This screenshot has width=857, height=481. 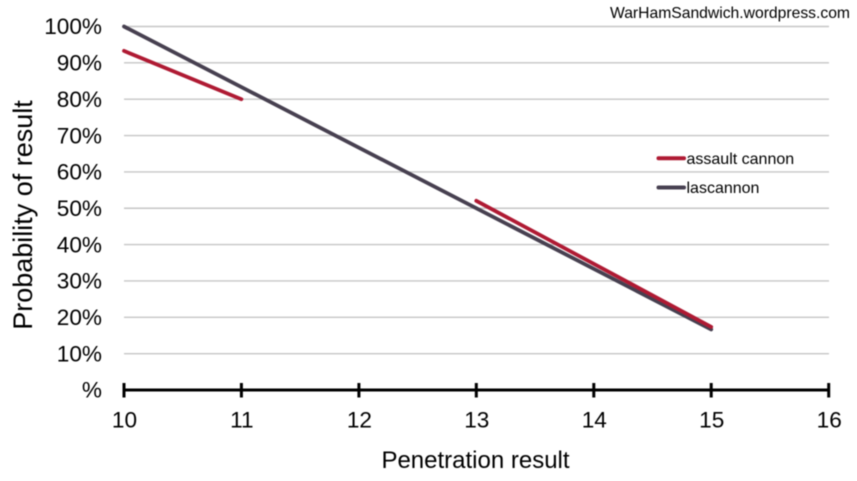 What do you see at coordinates (730, 13) in the screenshot?
I see `svg-text: WarHamSandwich.wordpress.com` at bounding box center [730, 13].